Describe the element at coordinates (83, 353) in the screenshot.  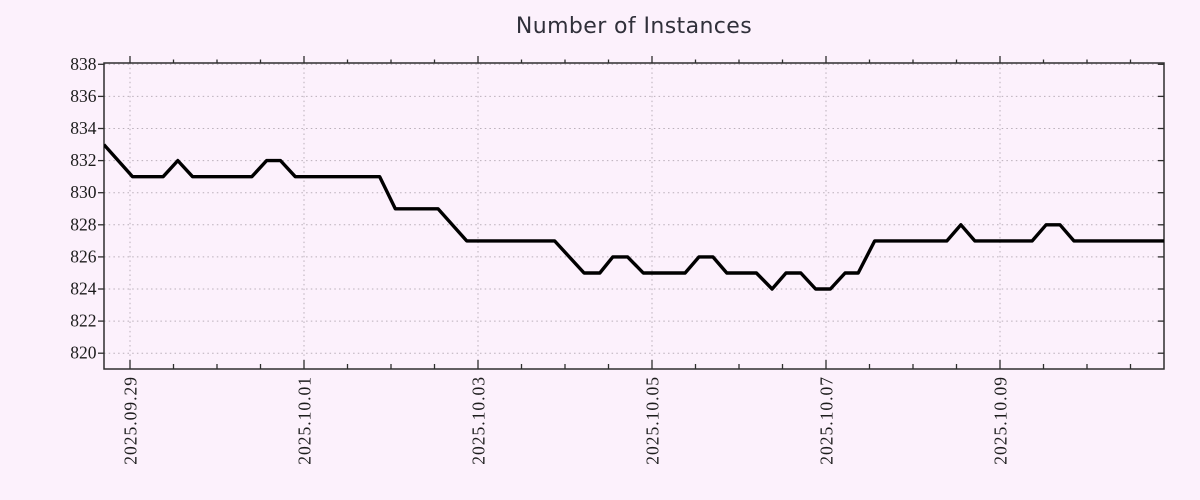
I see `y-tick-label: 820` at that location.